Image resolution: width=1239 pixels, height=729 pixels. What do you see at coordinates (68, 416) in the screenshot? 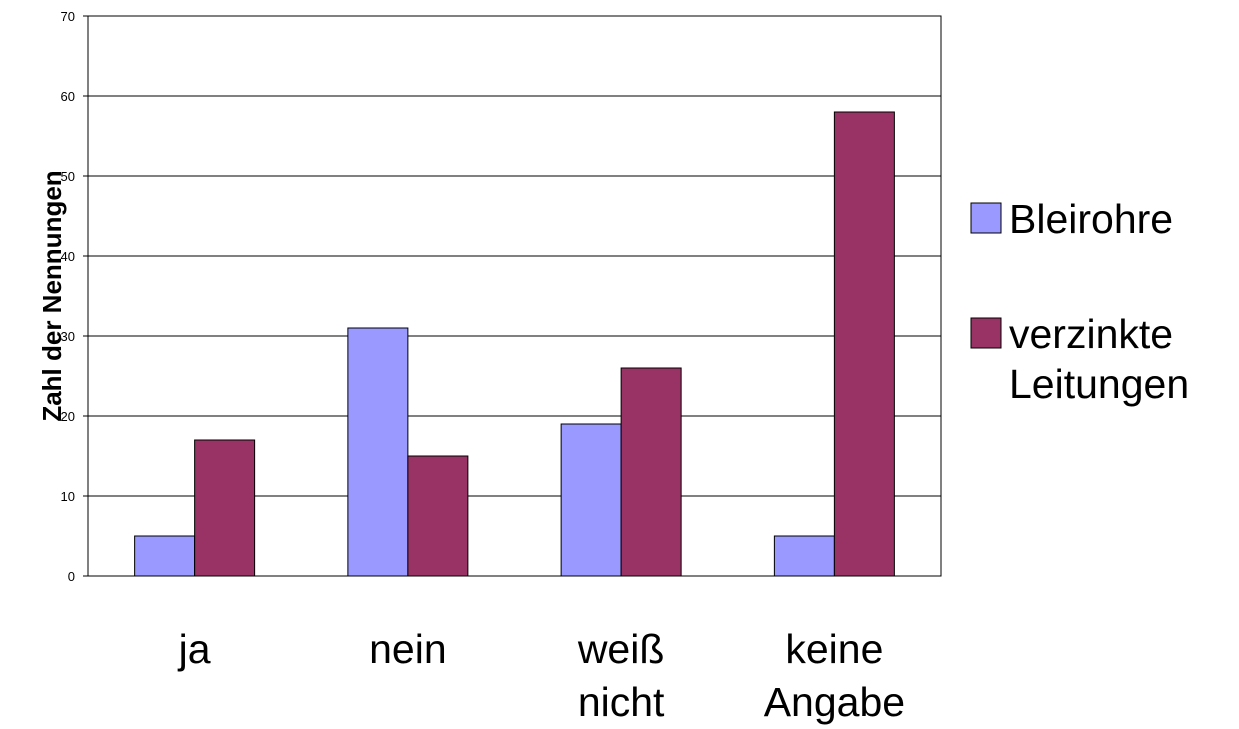
I see `y-tick-label: 20` at bounding box center [68, 416].